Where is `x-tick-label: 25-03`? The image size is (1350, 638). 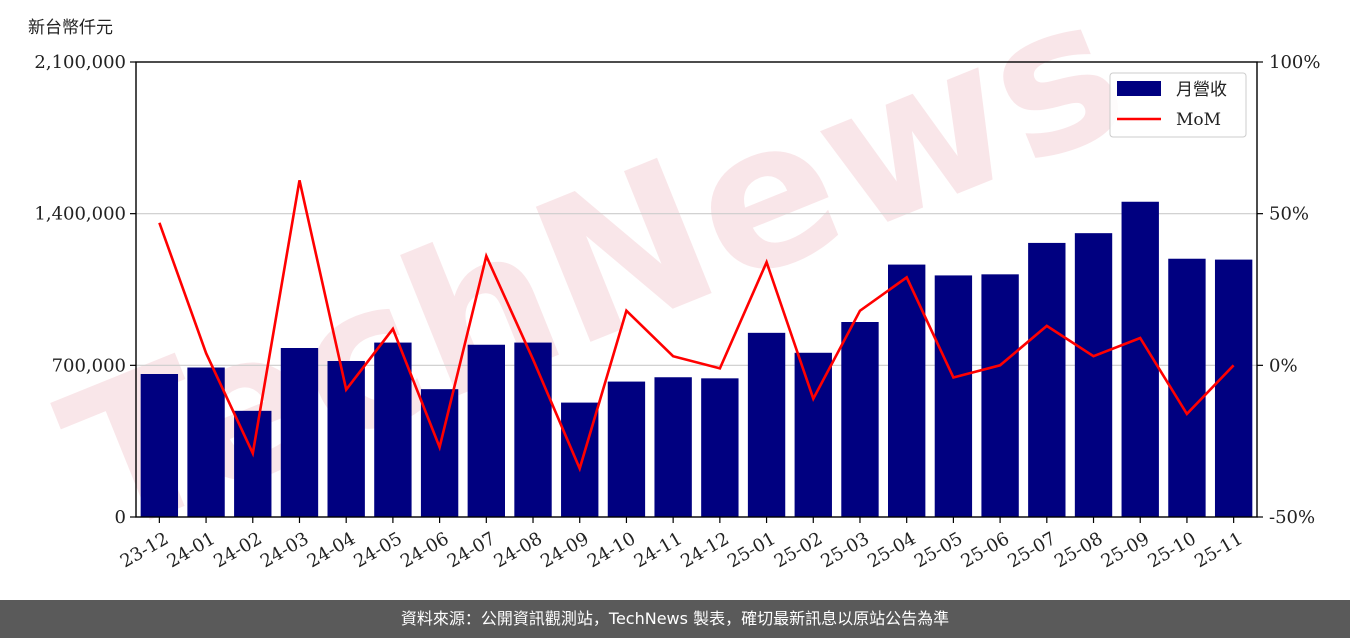
x-tick-label: 25-03 is located at coordinates (844, 550).